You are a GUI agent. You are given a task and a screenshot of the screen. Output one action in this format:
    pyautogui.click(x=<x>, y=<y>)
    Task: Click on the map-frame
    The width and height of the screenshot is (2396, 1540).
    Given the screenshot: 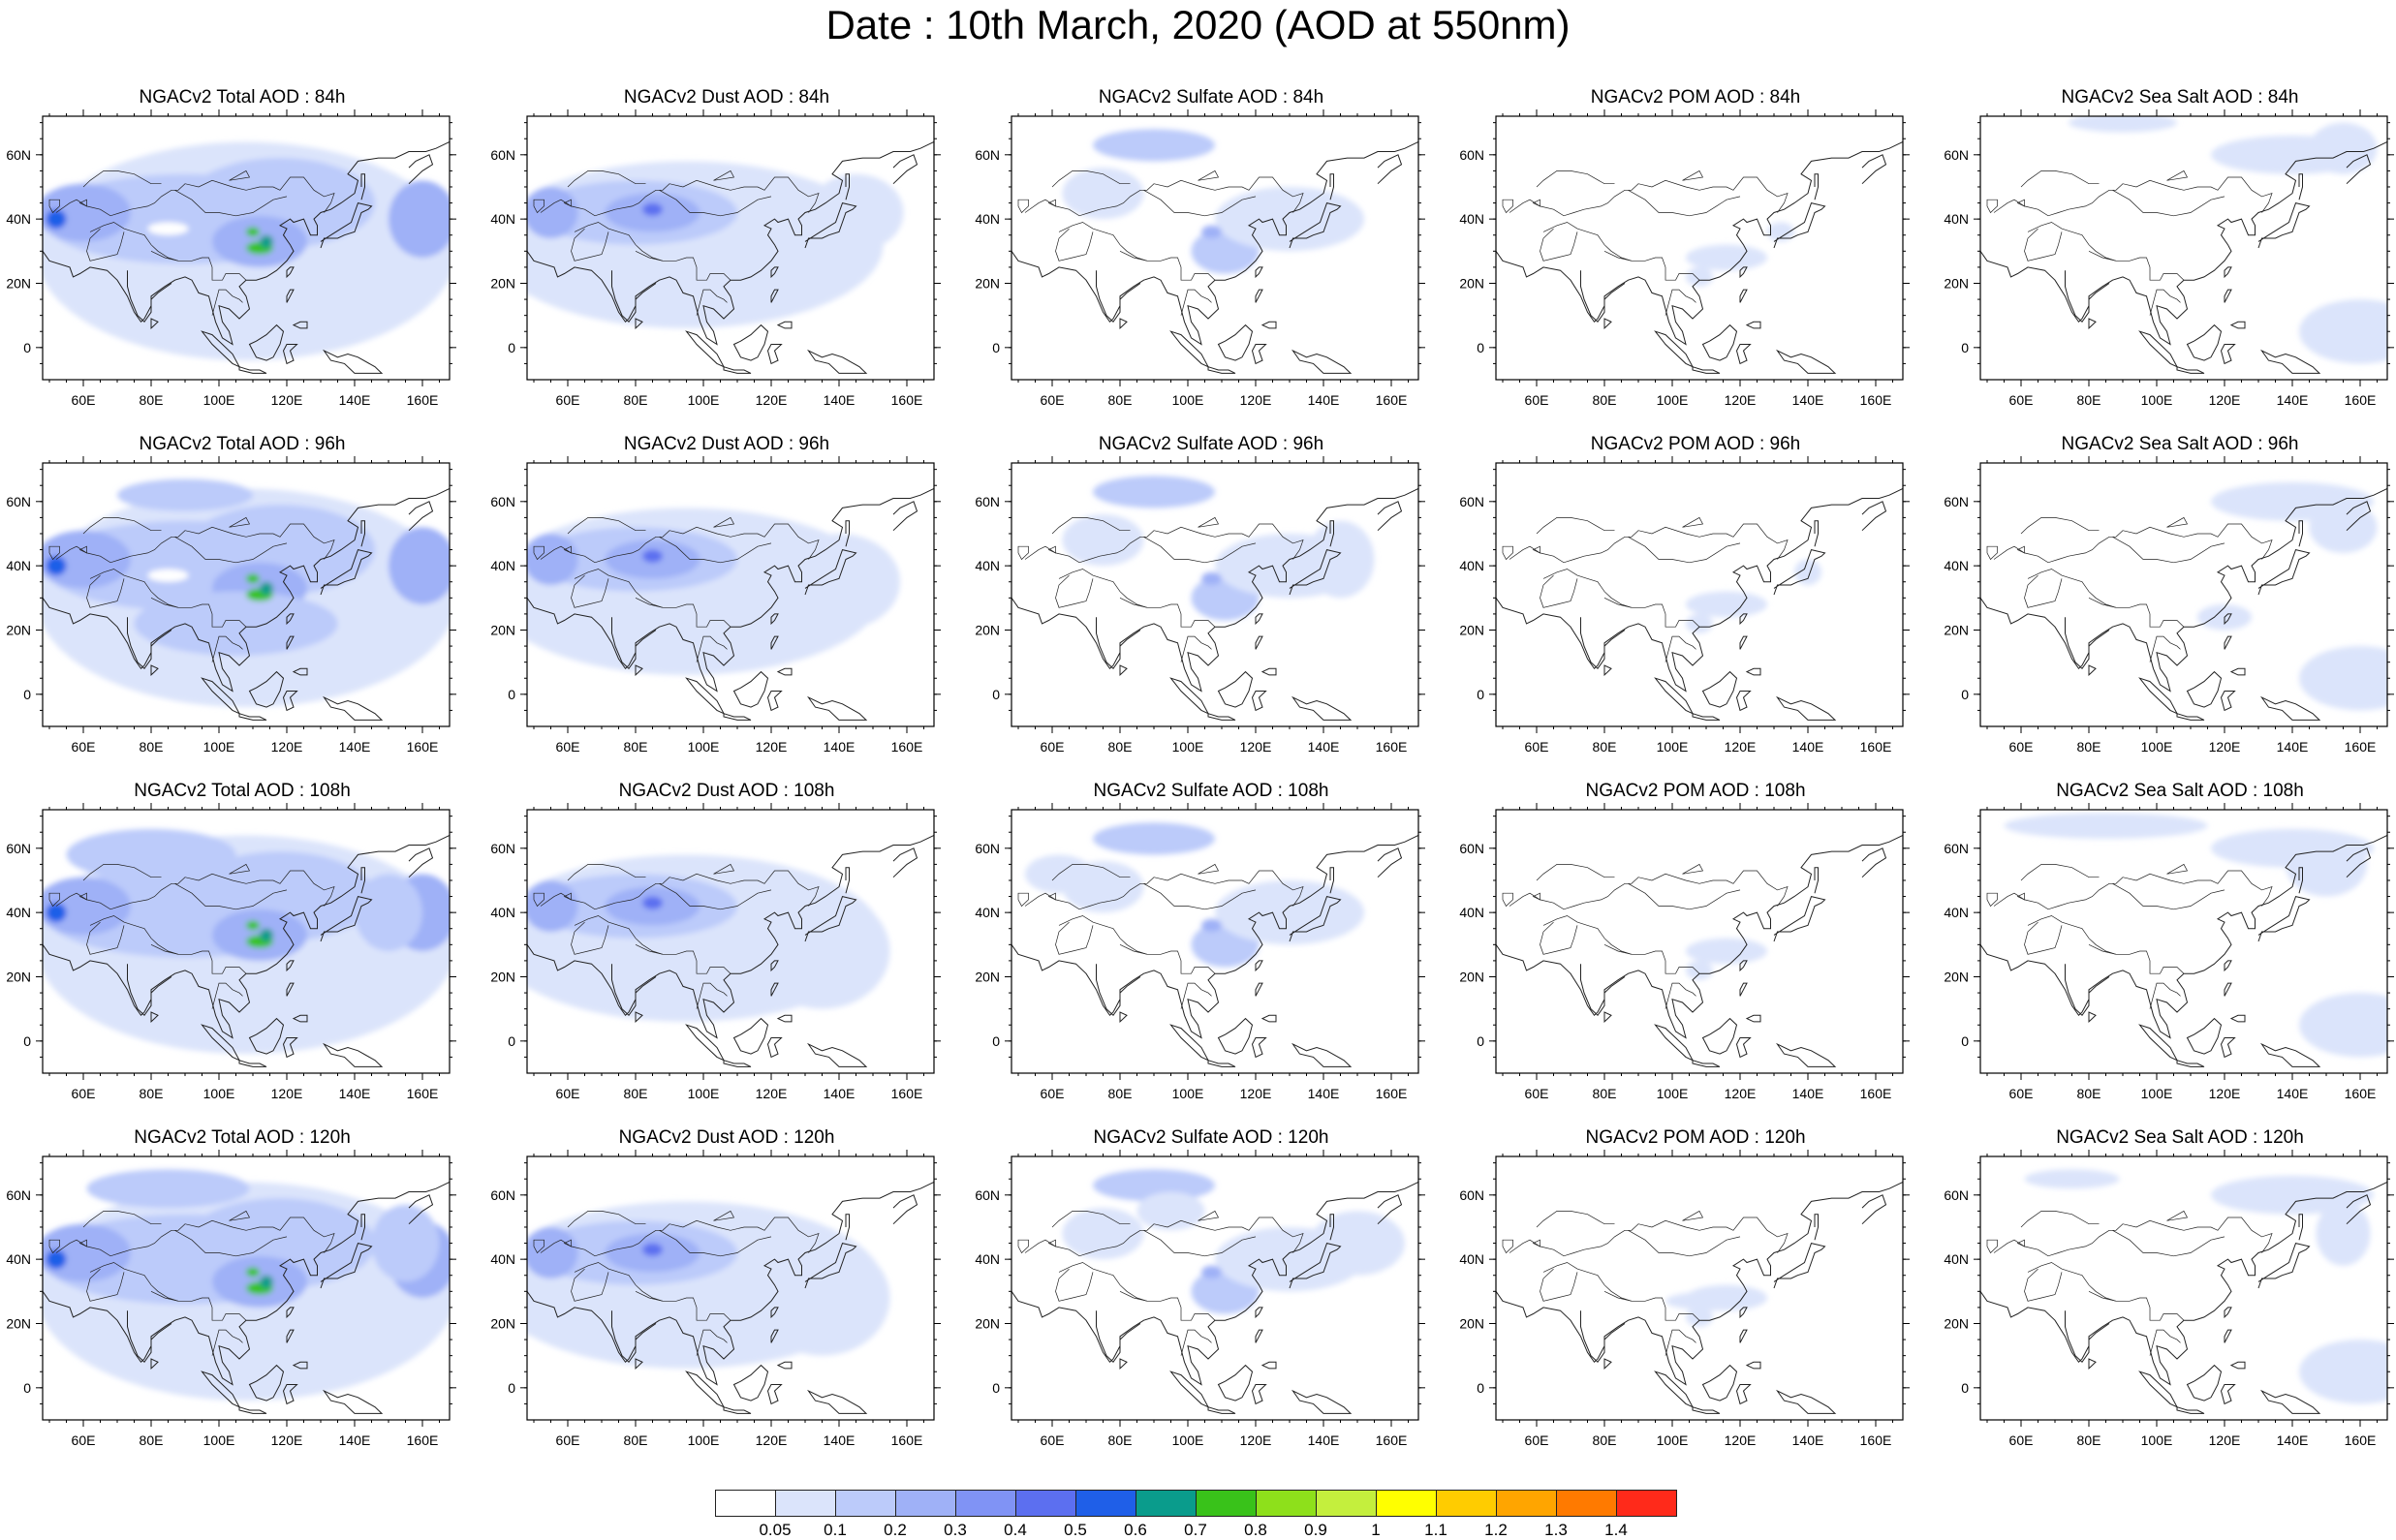 What is the action you would take?
    pyautogui.click(x=1699, y=941)
    